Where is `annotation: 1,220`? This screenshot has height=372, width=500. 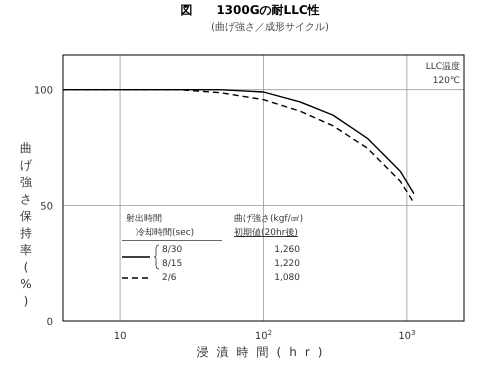
annotation: 1,220 is located at coordinates (286, 264).